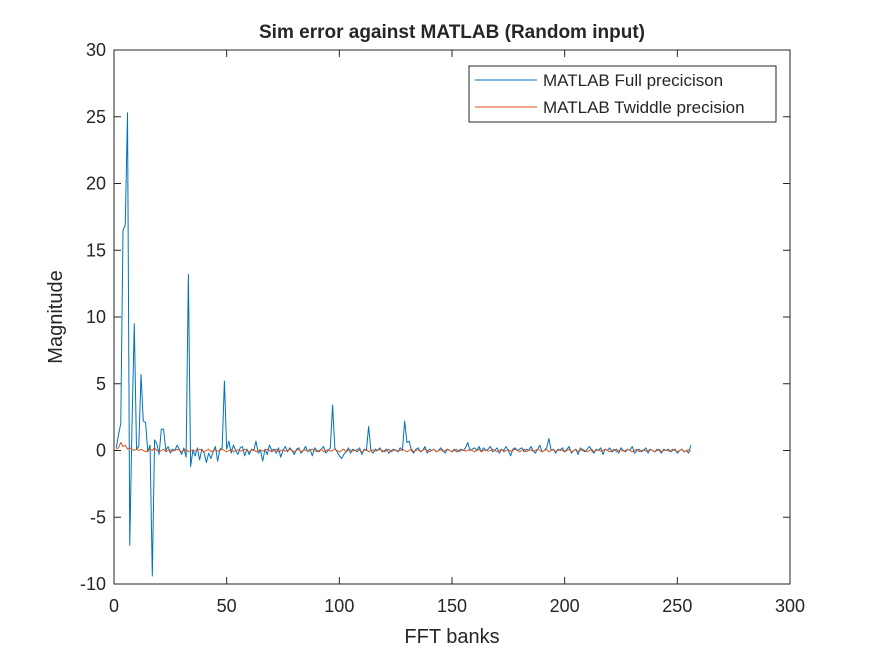  I want to click on x-axis-label: FFT banks, so click(451, 637).